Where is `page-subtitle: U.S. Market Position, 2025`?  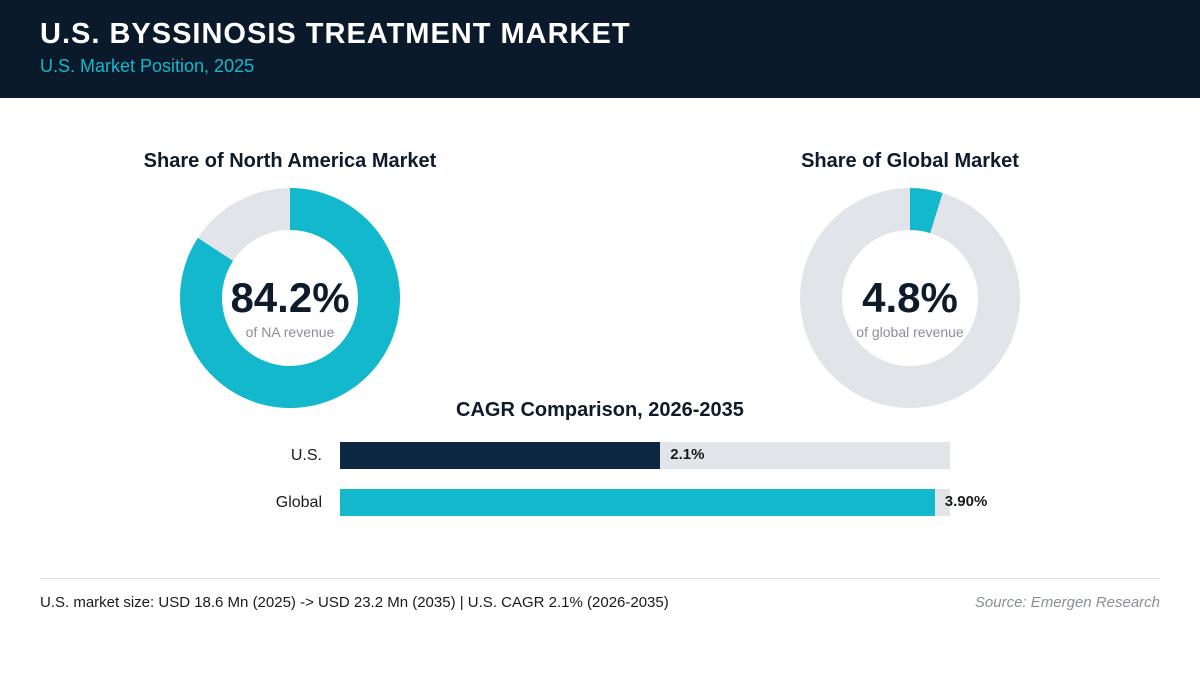
page-subtitle: U.S. Market Position, 2025 is located at coordinates (147, 66).